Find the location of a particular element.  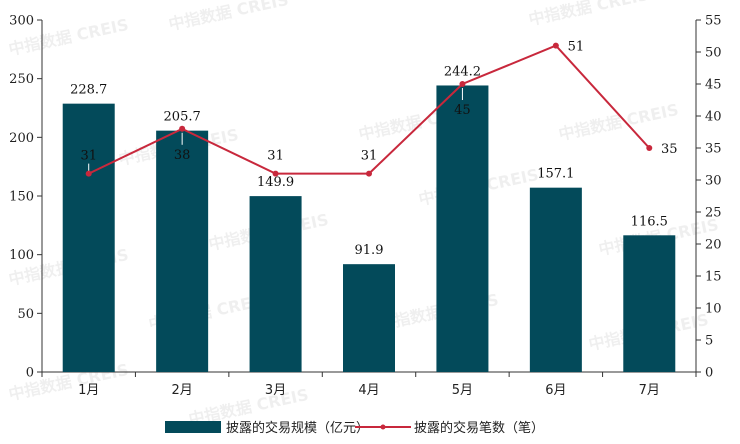

right-axis-tick-label: 30 is located at coordinates (713, 181).